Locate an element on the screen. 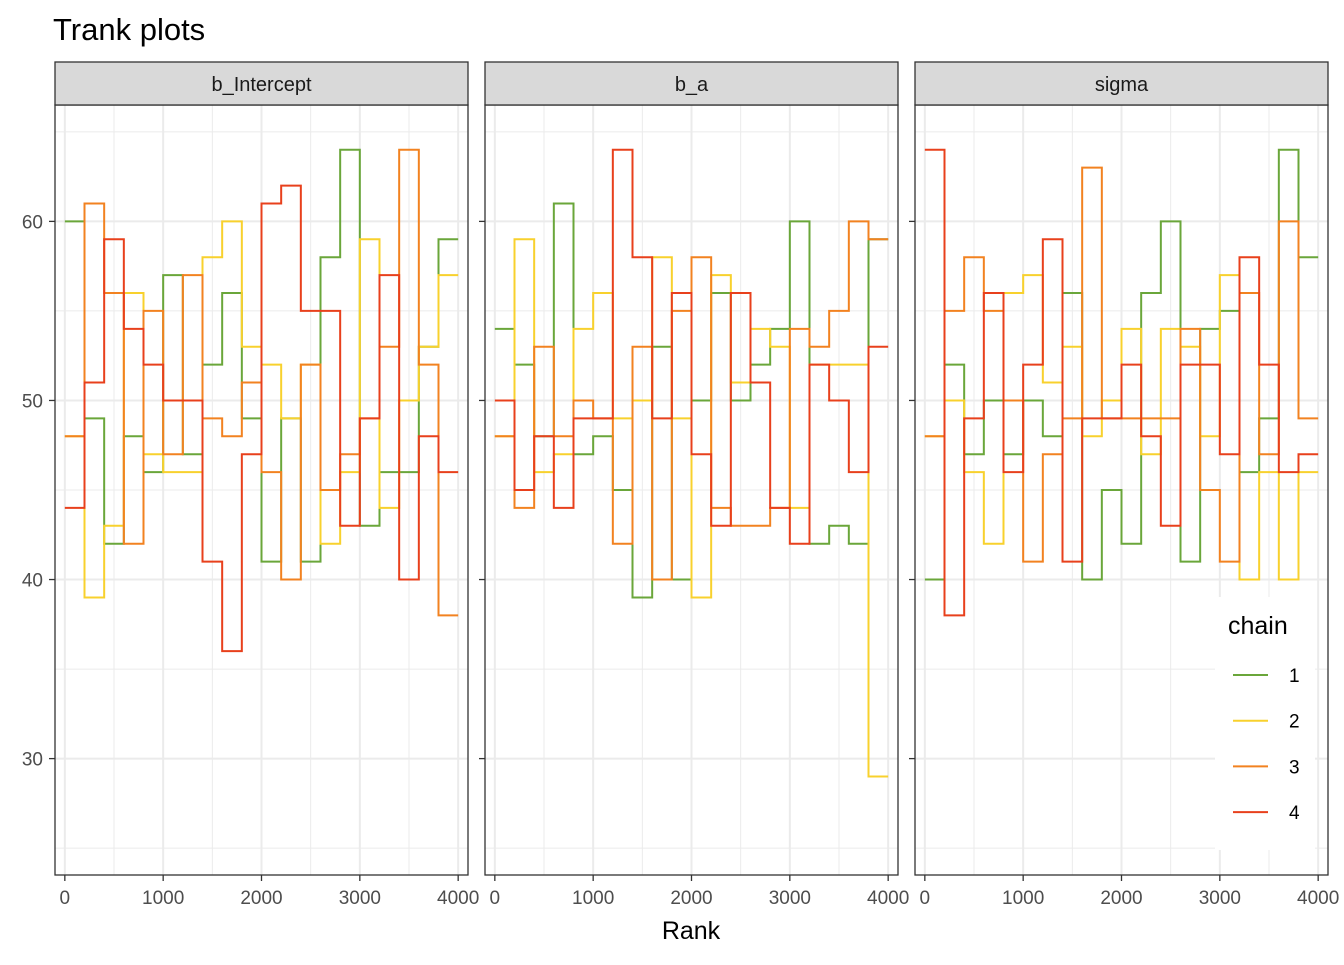  legend: chain 1 2 3 4 is located at coordinates (1265, 723).